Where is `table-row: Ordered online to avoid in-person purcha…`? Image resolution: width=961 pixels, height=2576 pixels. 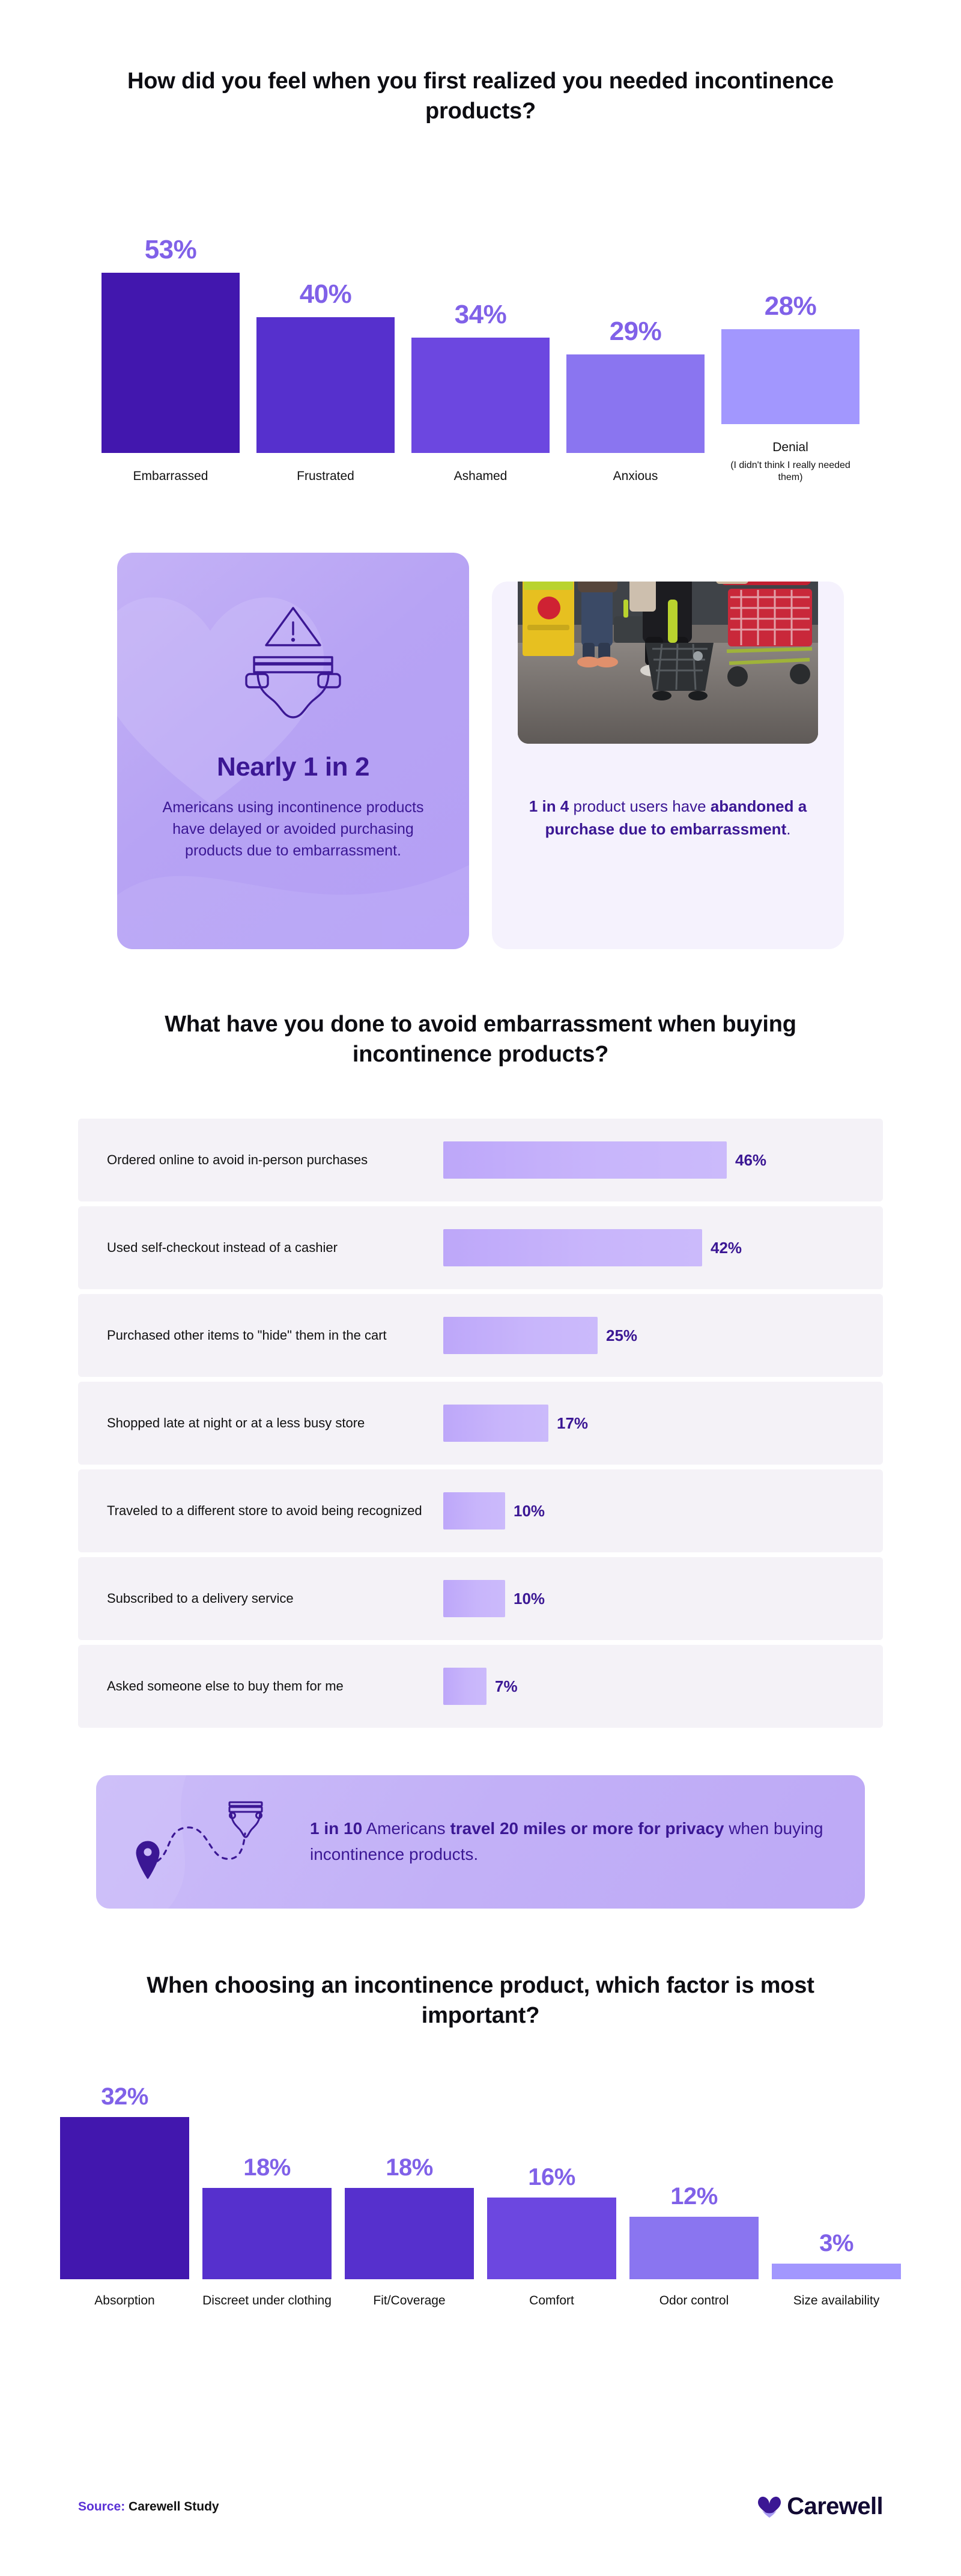
table-row: Ordered online to avoid in-person purcha… is located at coordinates (480, 1160).